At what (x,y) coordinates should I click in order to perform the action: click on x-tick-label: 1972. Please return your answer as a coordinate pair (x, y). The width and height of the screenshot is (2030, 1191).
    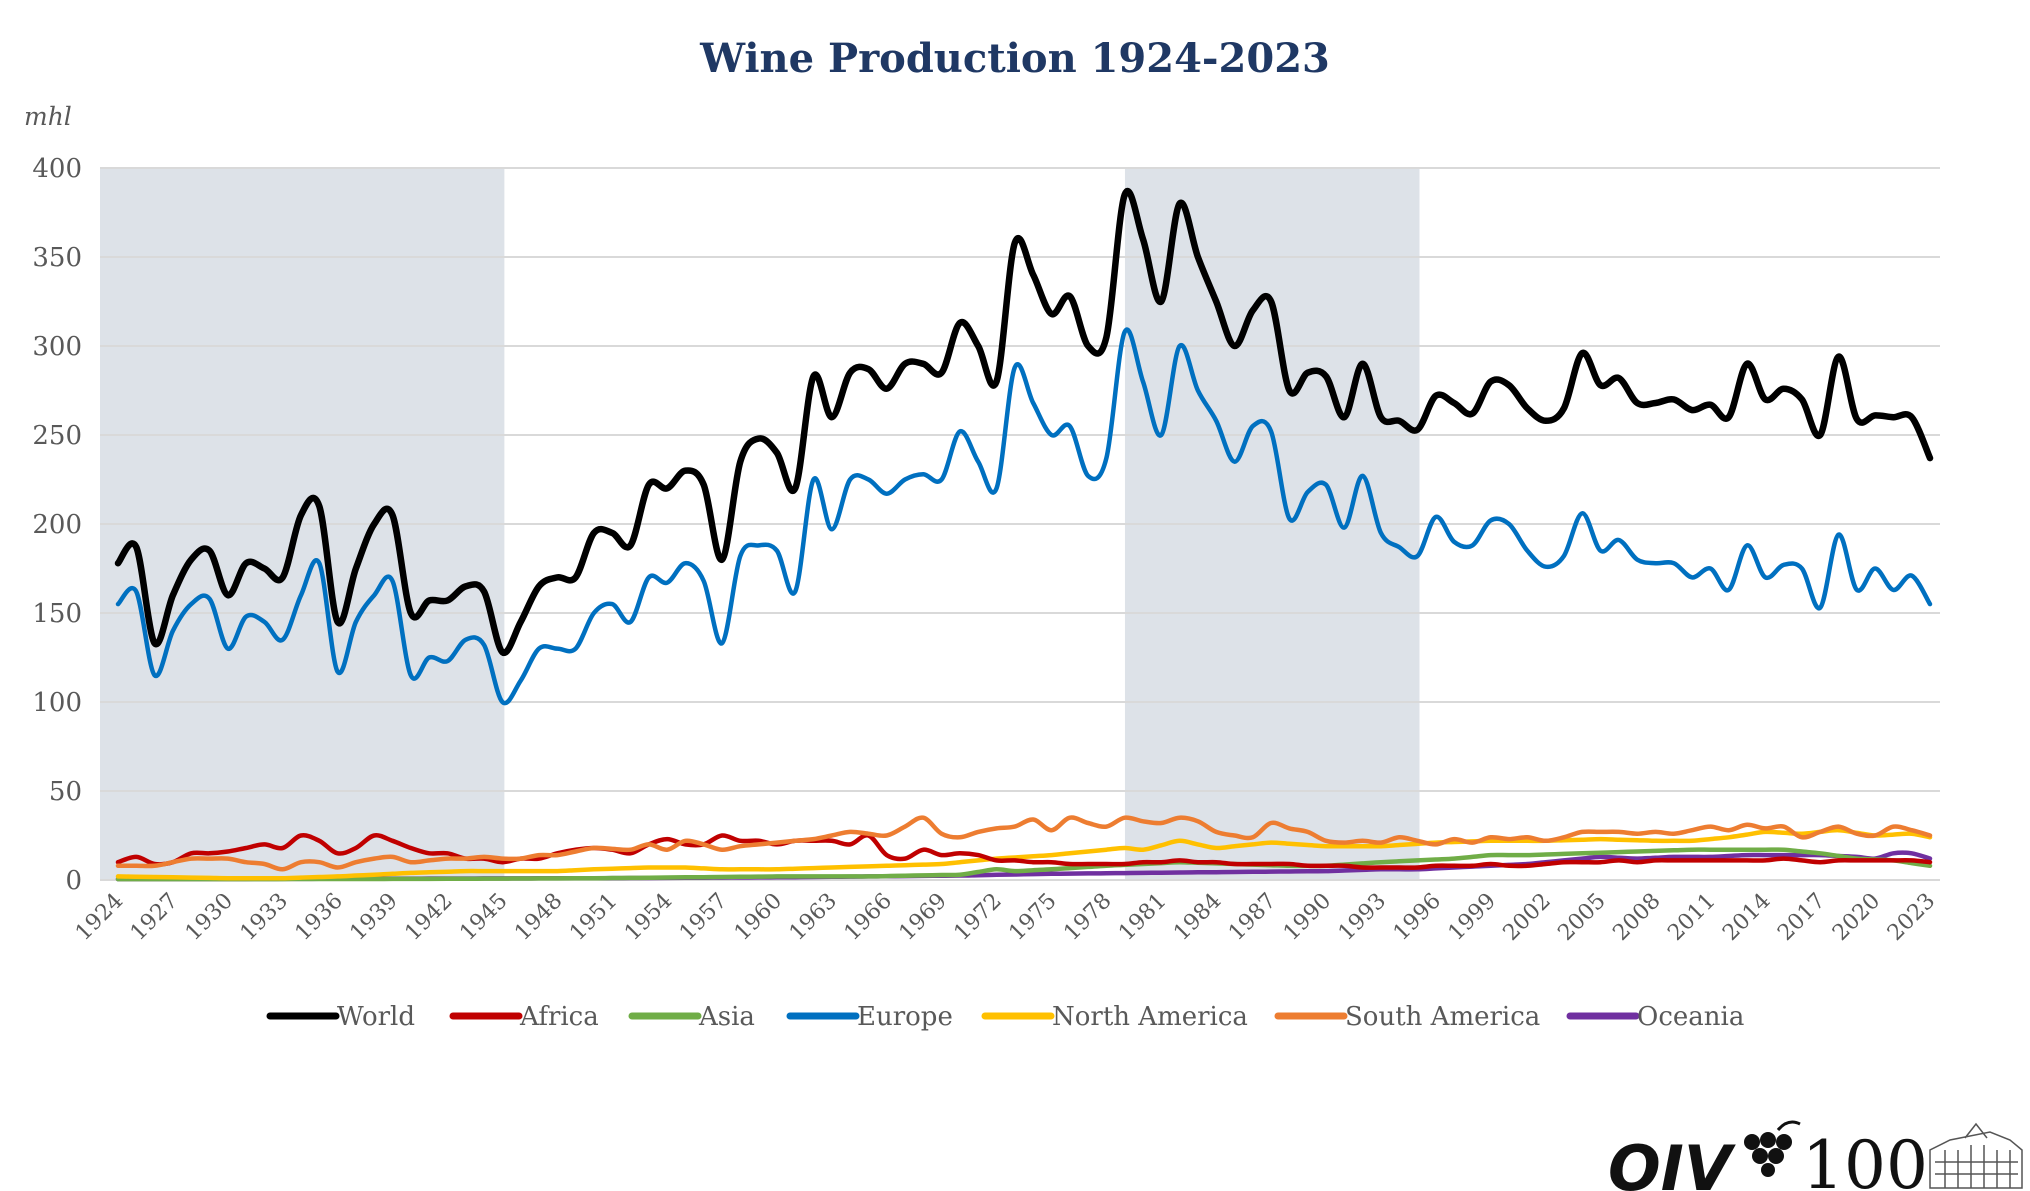
    Looking at the image, I should click on (978, 917).